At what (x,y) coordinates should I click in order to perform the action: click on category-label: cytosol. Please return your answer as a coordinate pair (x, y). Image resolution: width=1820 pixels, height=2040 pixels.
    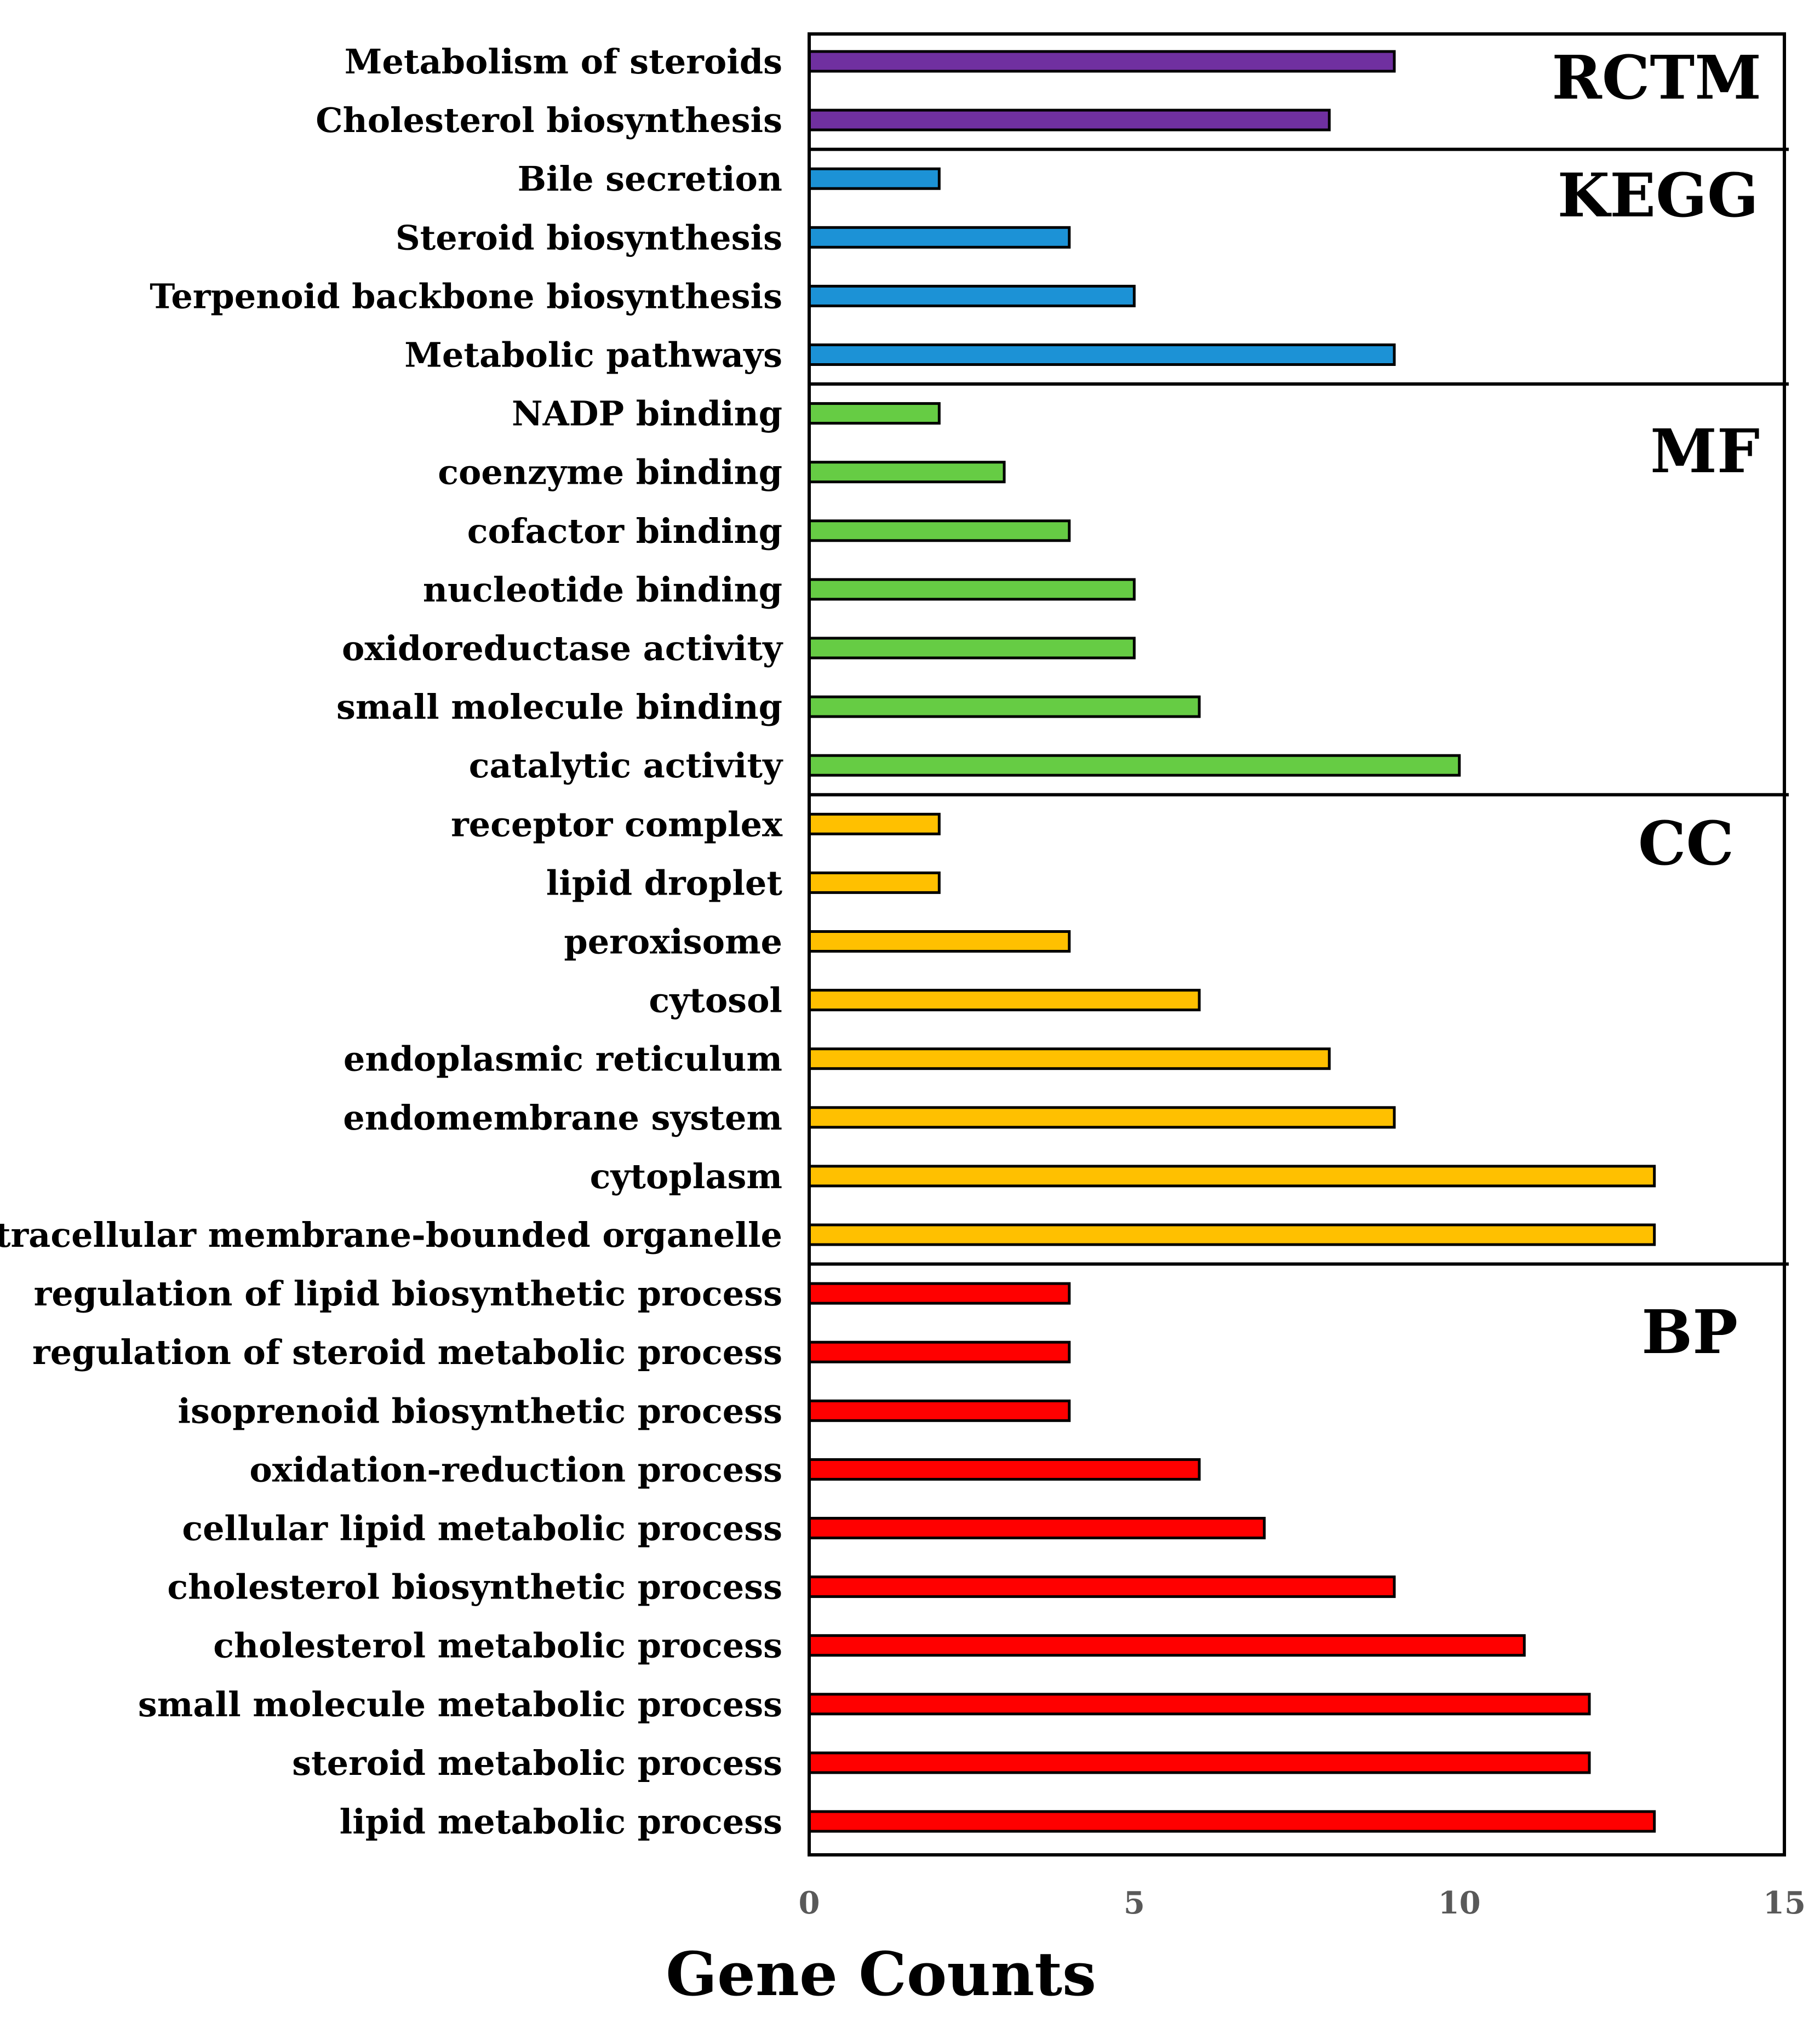
    Looking at the image, I should click on (715, 1001).